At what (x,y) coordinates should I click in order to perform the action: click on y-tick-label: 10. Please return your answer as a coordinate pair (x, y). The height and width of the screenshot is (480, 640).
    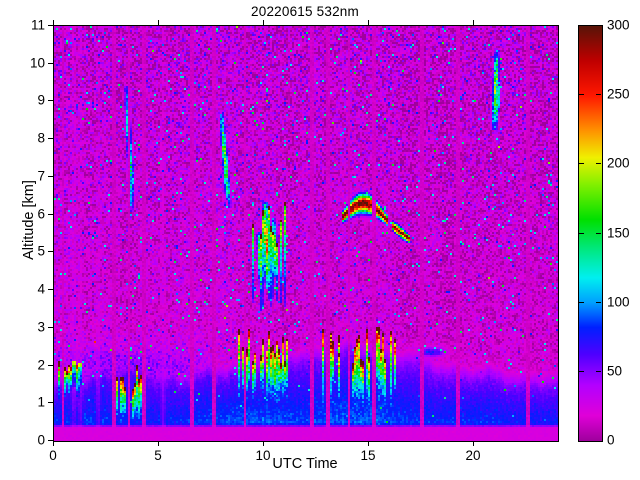
    Looking at the image, I should click on (37, 63).